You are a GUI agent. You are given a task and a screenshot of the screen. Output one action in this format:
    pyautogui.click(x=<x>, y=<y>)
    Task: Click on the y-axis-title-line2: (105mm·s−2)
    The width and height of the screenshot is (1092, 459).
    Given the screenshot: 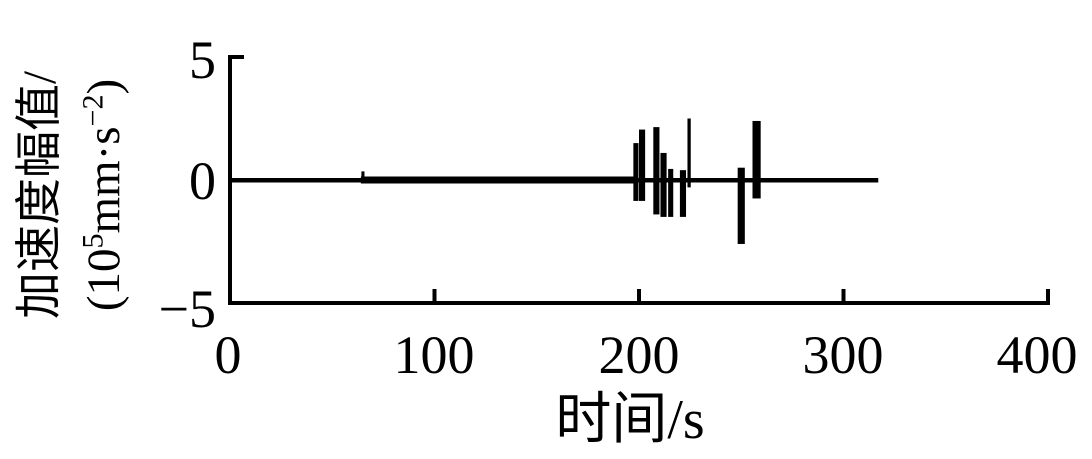 What is the action you would take?
    pyautogui.click(x=103, y=195)
    